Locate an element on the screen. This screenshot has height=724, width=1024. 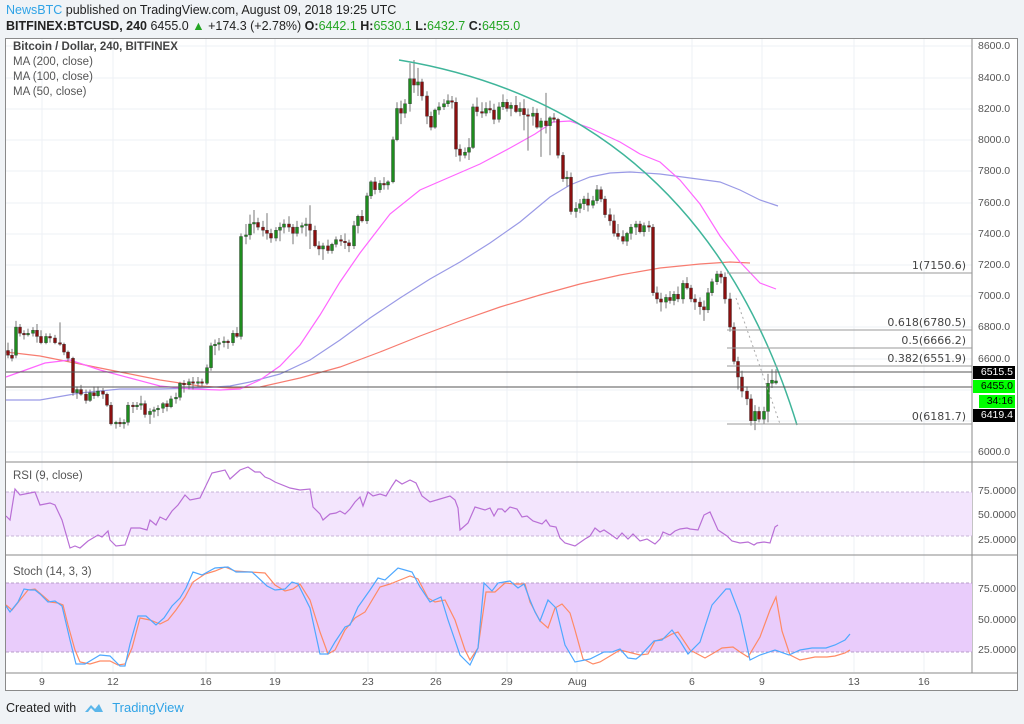
low-value: 6432.7 is located at coordinates (446, 26).